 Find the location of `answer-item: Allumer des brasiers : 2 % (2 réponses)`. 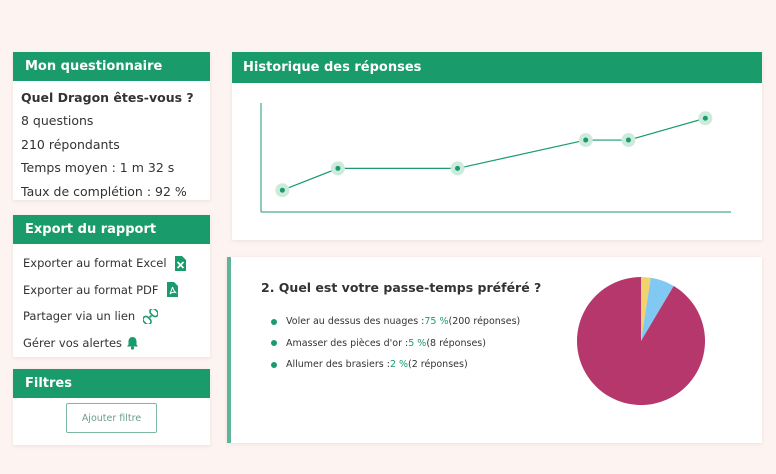

answer-item: Allumer des brasiers : 2 % (2 réponses) is located at coordinates (395, 365).